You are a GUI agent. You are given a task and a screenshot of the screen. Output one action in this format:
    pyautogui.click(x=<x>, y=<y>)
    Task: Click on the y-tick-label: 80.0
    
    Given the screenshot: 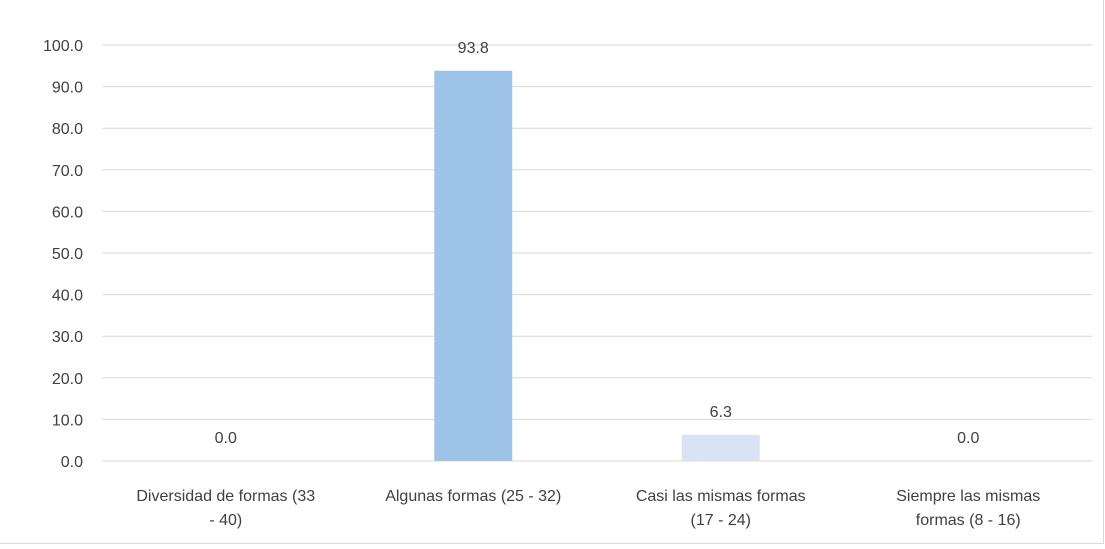 What is the action you would take?
    pyautogui.click(x=67, y=129)
    